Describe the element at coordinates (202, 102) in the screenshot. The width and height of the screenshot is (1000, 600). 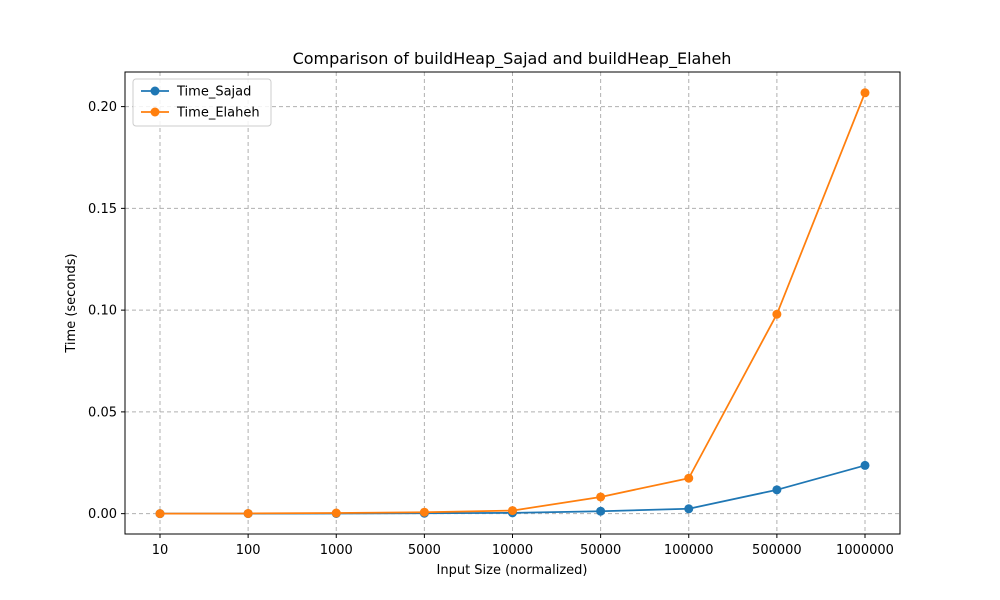
I see `legend: Time_Sajad Time_Elaheh` at that location.